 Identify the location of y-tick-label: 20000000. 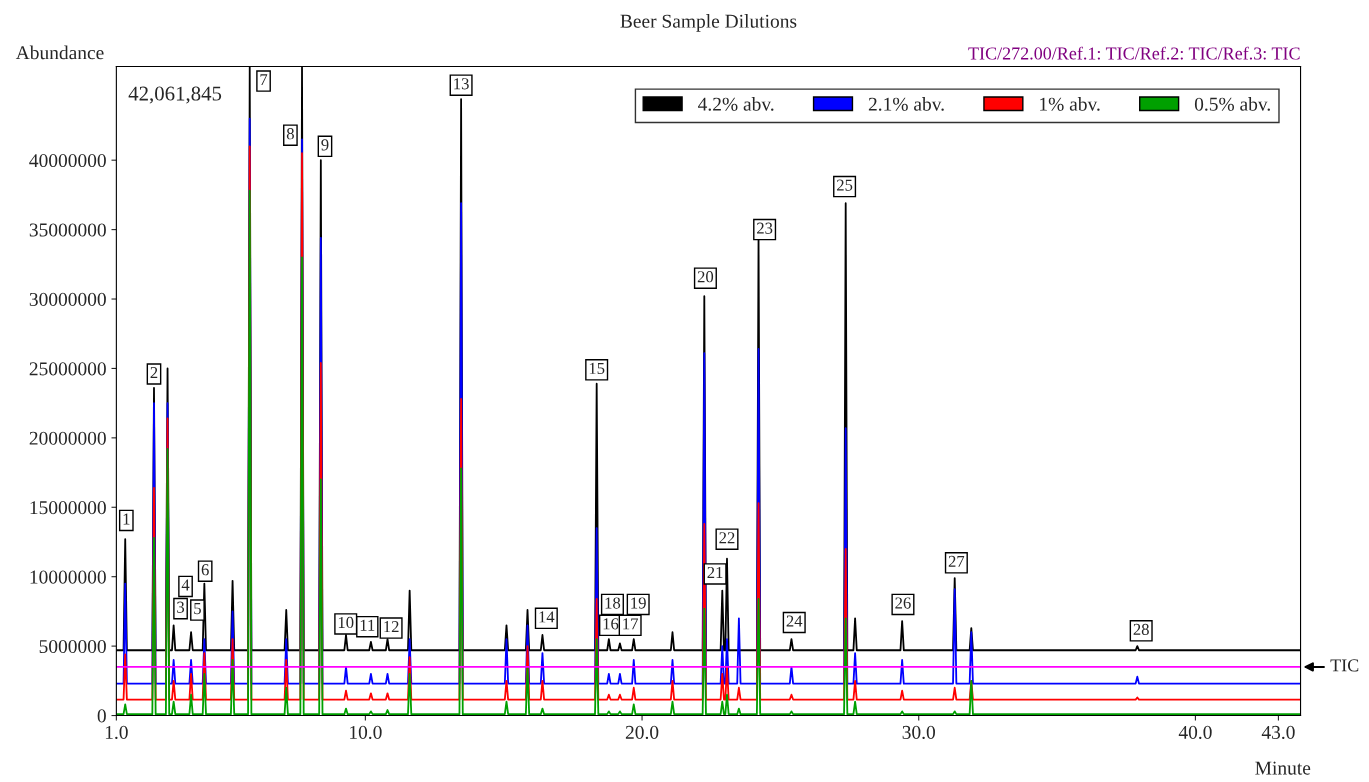
(67, 438).